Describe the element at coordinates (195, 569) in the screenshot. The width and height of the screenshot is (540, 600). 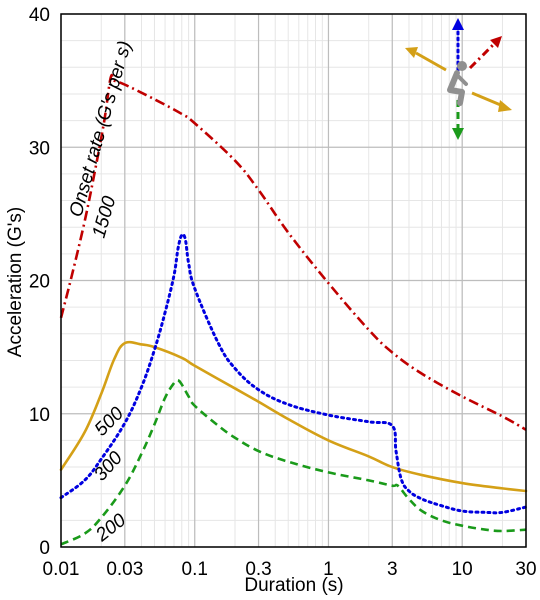
I see `x-tick-label: 0.1` at that location.